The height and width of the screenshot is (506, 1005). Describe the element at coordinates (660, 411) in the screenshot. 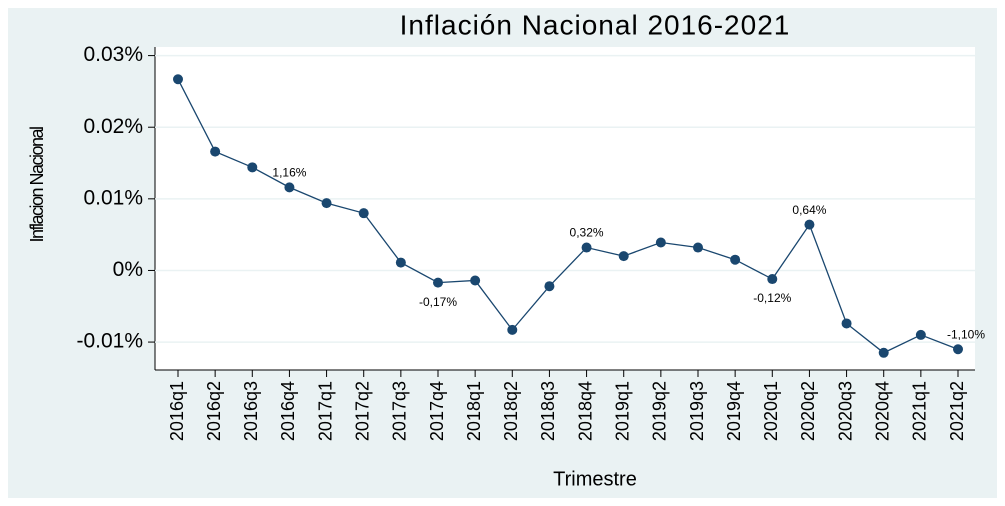

I see `x-tick-label: 2019q2` at that location.